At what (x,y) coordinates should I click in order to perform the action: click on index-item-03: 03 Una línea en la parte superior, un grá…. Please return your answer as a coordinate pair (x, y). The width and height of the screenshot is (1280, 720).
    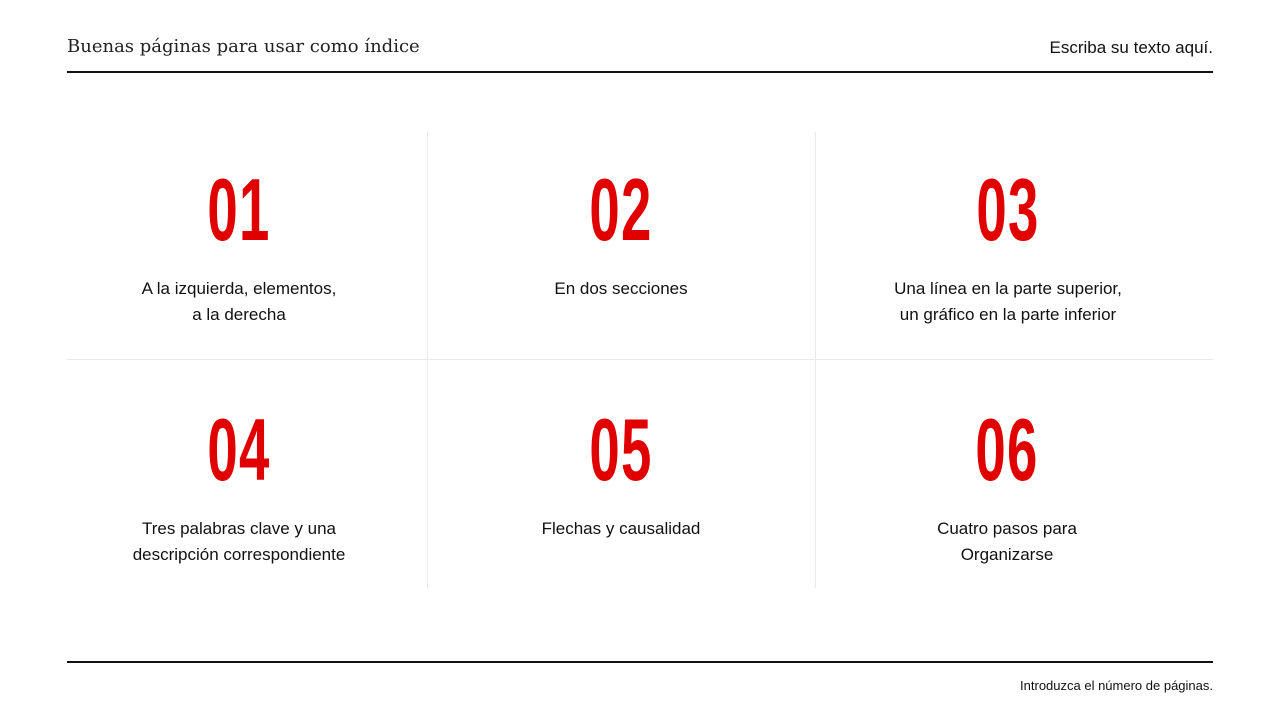
    Looking at the image, I should click on (1008, 247).